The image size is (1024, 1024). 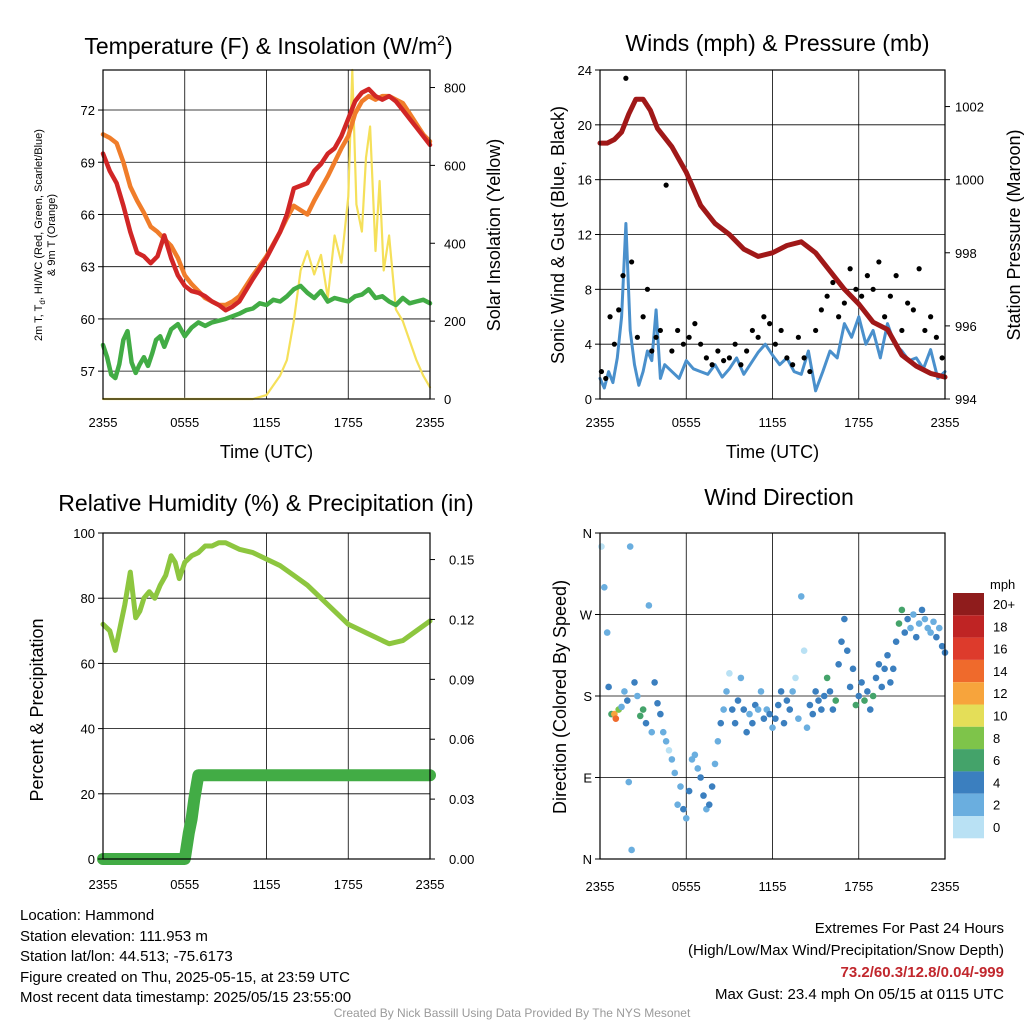 I want to click on legend-label: 14, so click(x=1000, y=671).